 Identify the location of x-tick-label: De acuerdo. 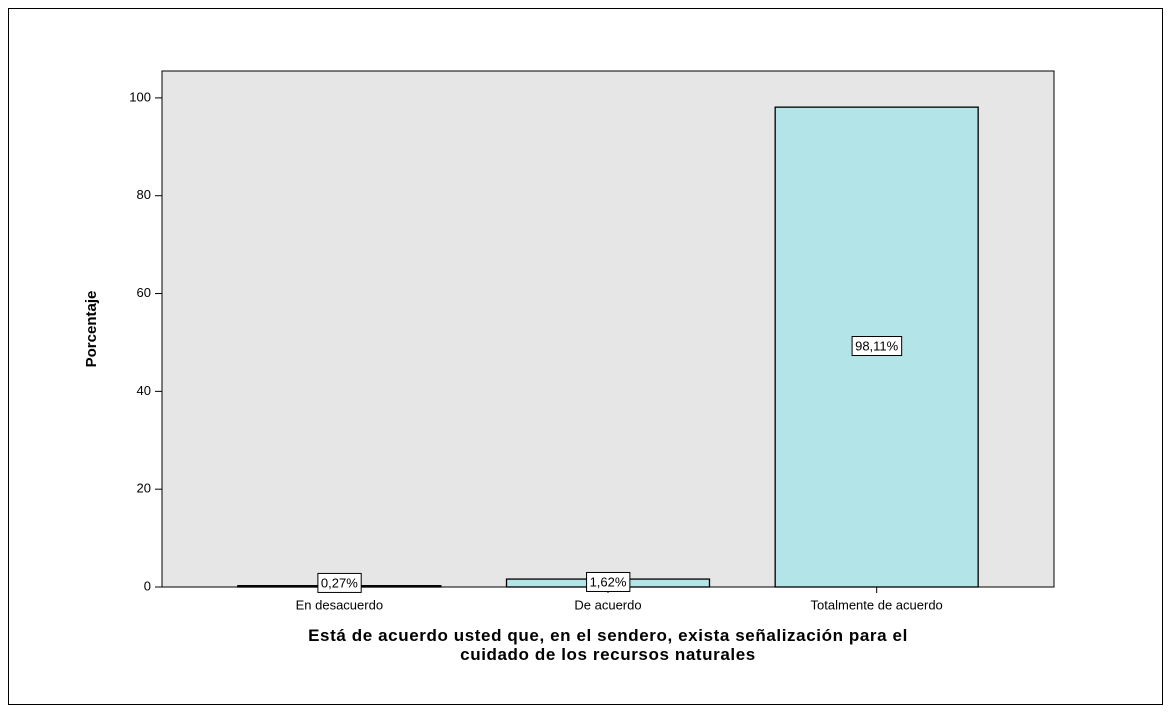
(607, 604).